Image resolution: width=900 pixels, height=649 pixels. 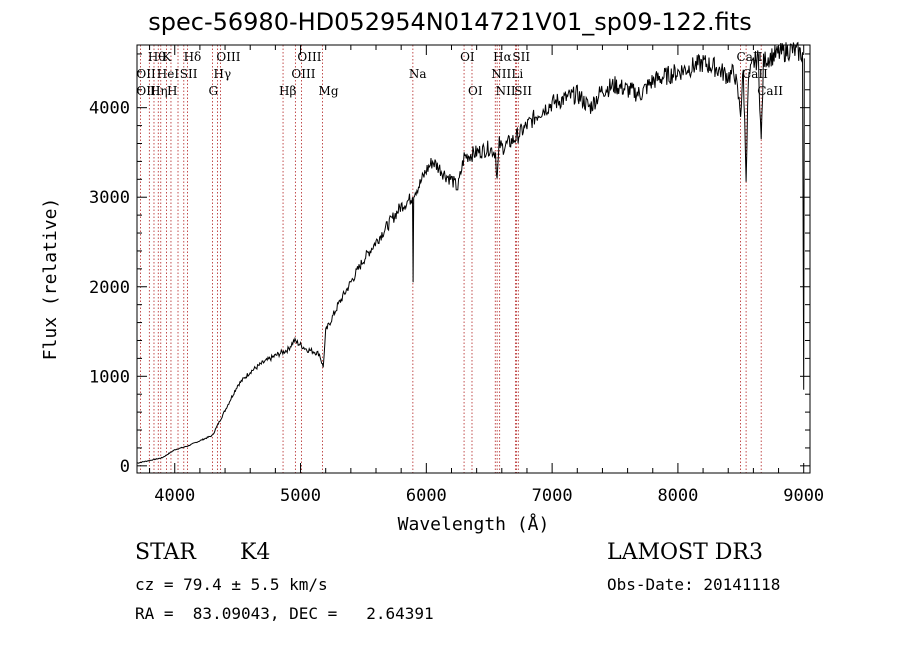 I want to click on line-label: Mg, so click(x=329, y=91).